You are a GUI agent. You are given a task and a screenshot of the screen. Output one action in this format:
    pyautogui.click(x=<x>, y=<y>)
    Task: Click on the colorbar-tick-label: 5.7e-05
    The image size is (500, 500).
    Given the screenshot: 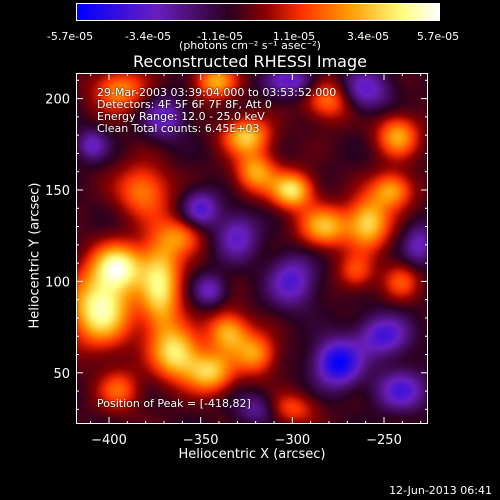 What is the action you would take?
    pyautogui.click(x=438, y=36)
    